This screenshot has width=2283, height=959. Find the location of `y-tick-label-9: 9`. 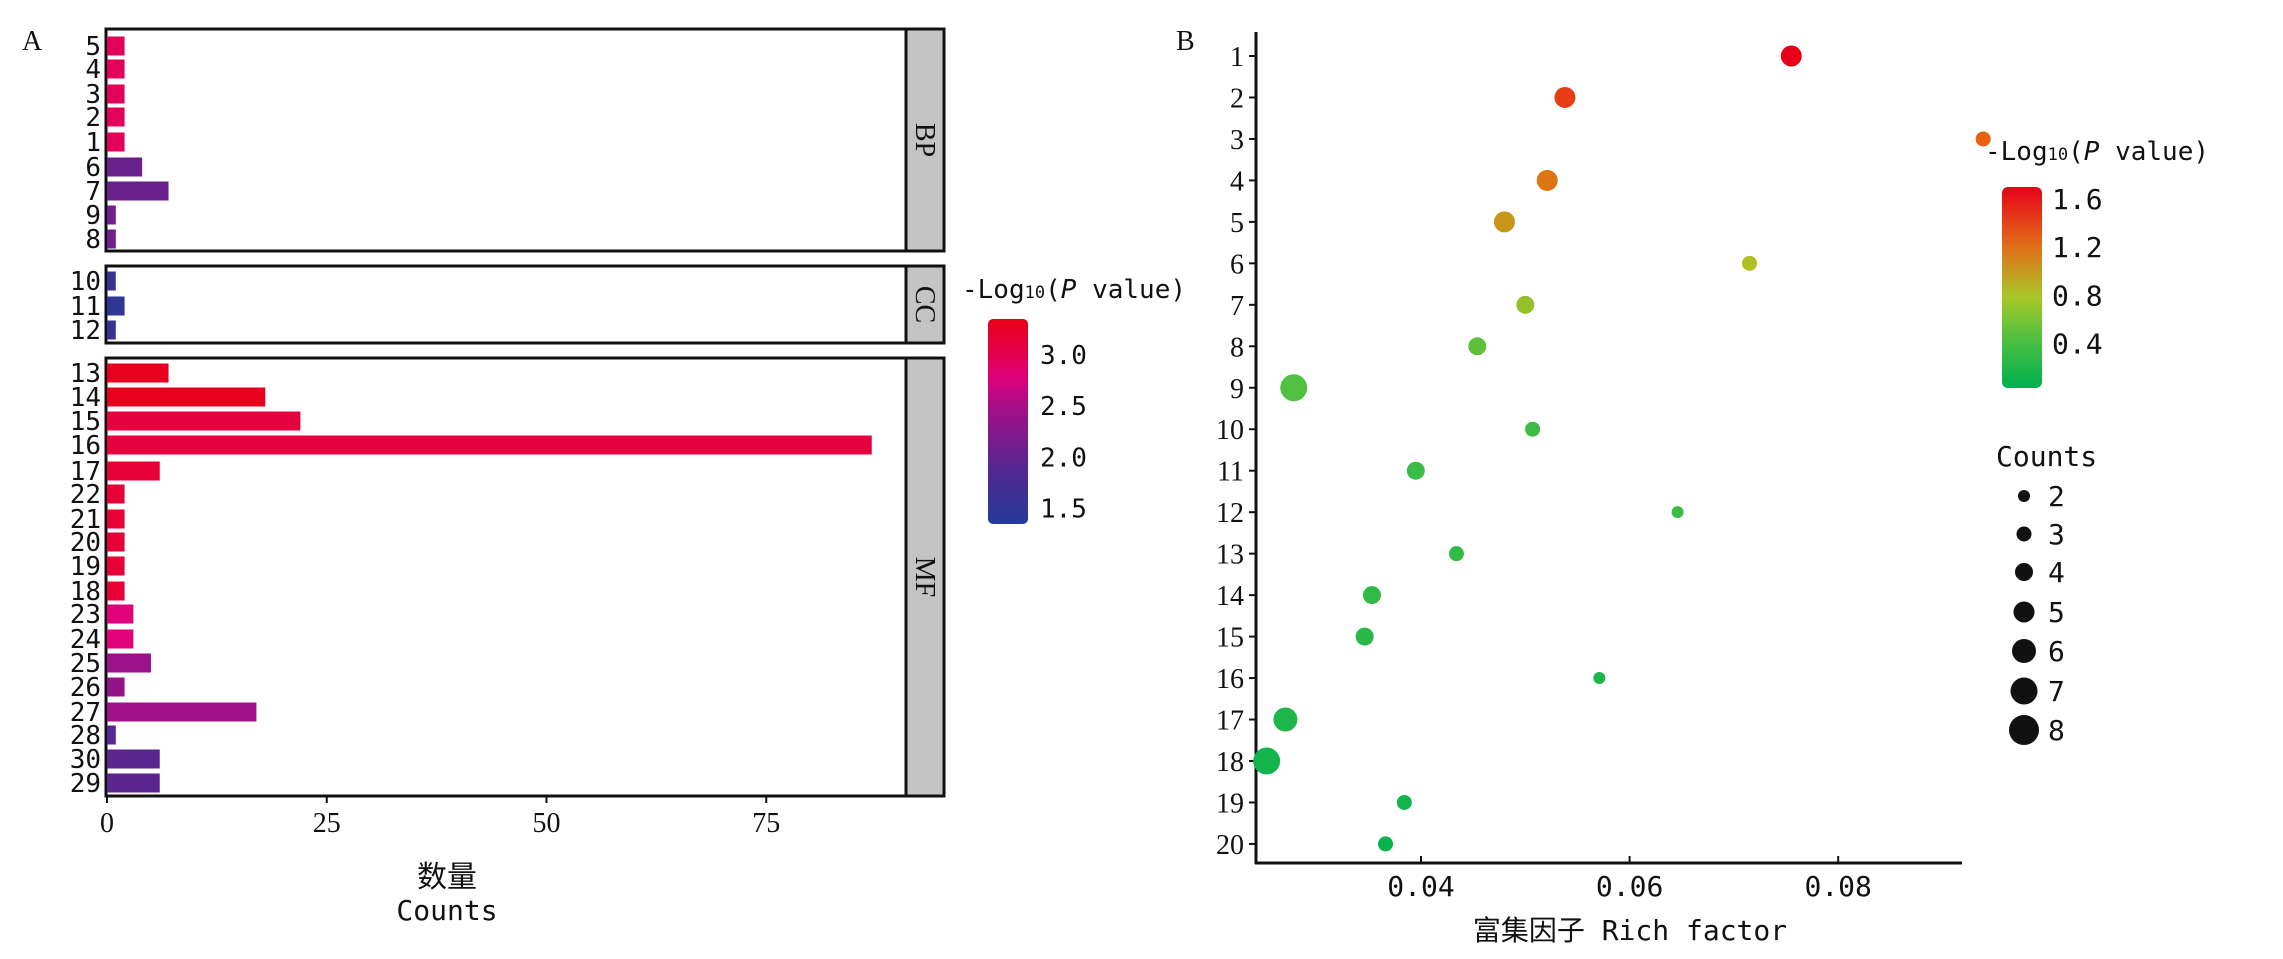

y-tick-label-9: 9 is located at coordinates (1237, 389).